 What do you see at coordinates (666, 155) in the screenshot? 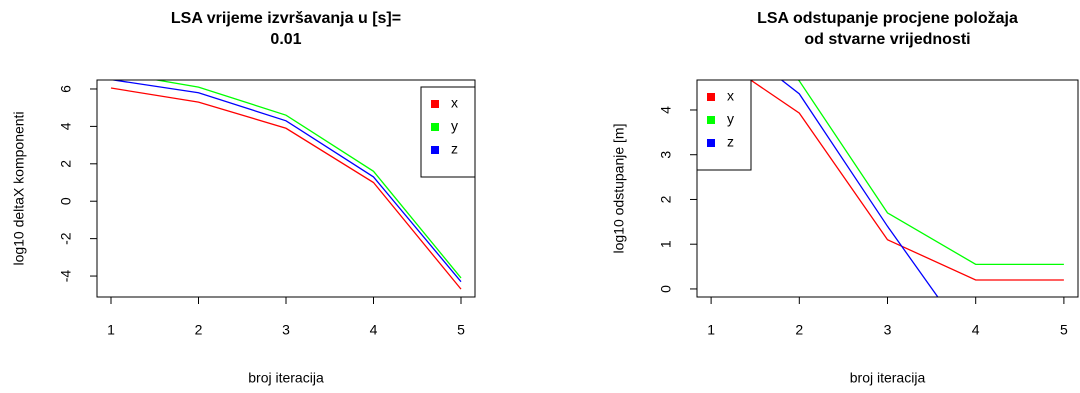
I see `y-tick-label: 3` at bounding box center [666, 155].